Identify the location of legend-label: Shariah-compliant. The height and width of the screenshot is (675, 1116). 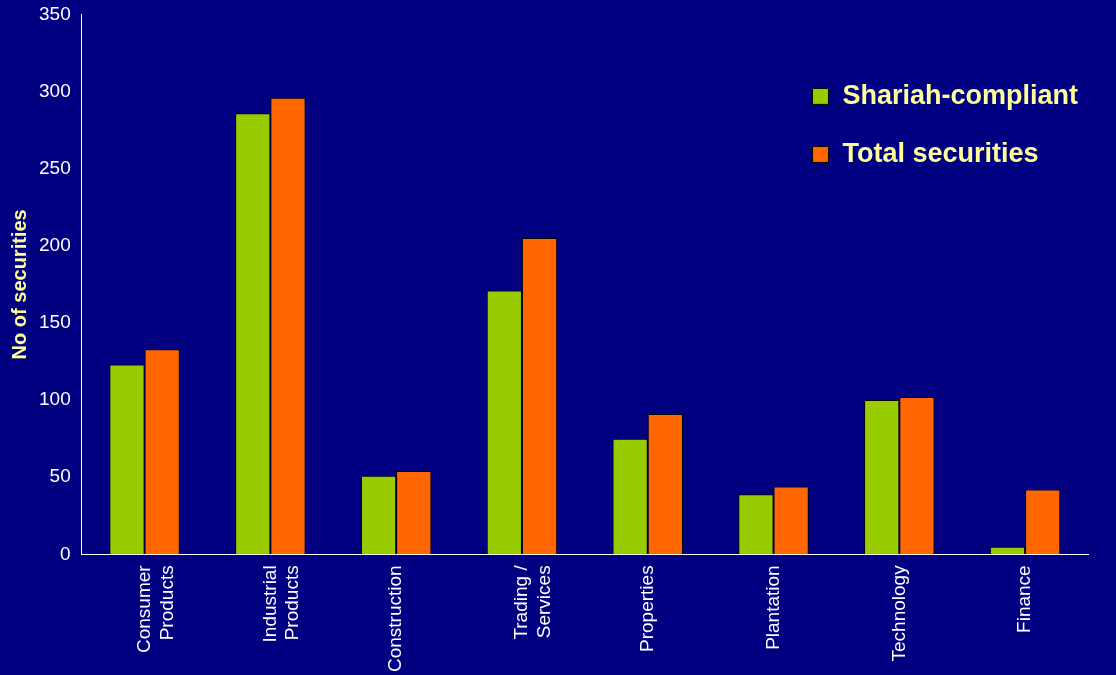
(960, 94).